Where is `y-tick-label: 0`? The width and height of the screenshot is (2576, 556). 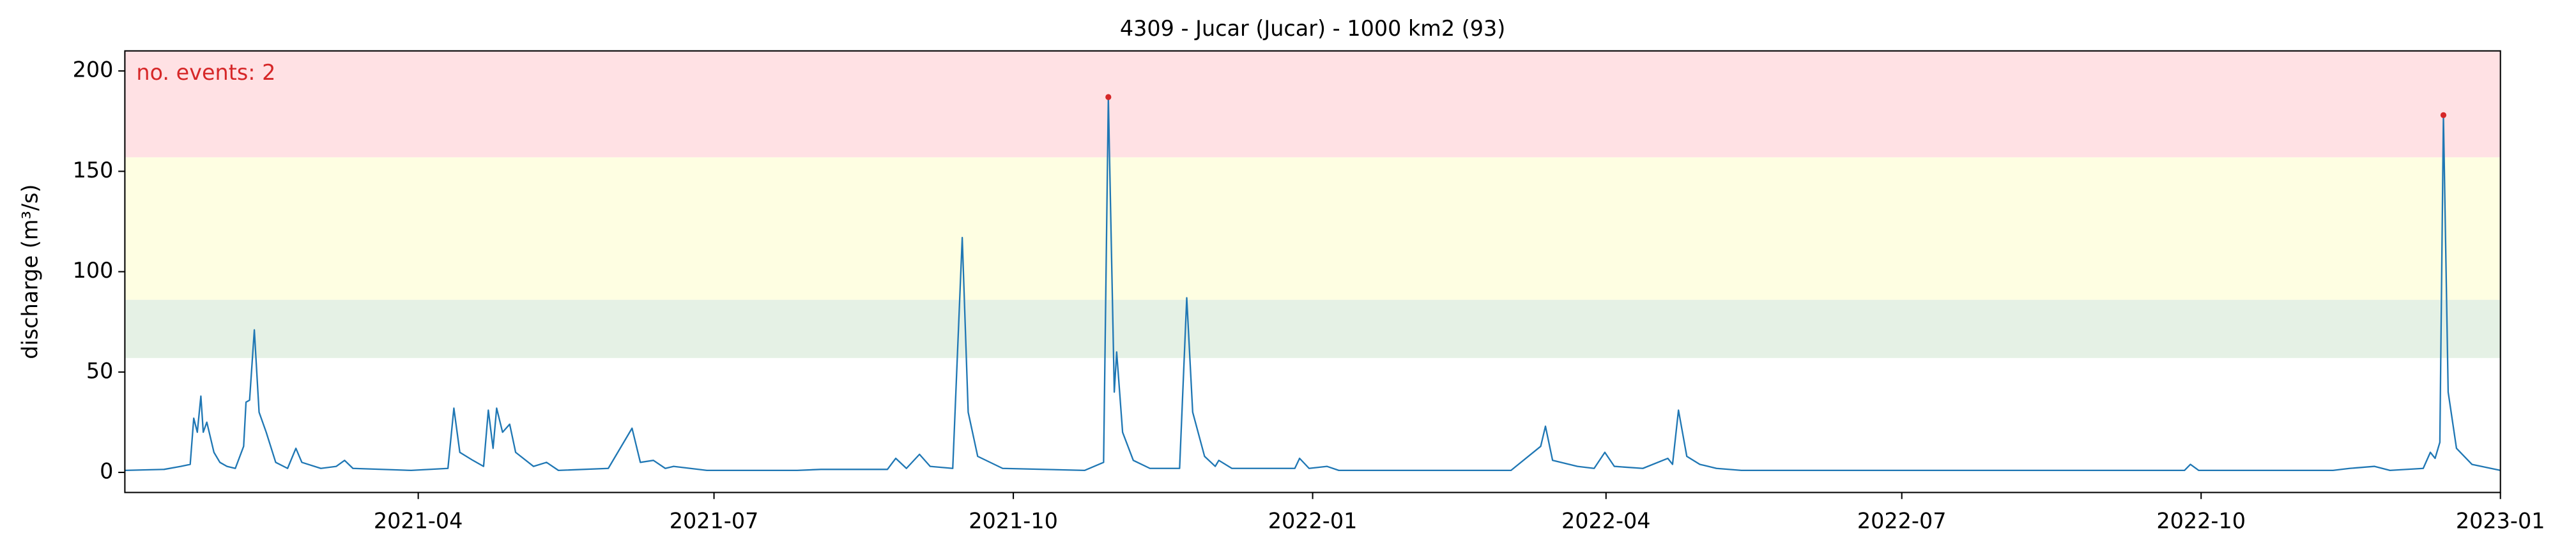 y-tick-label: 0 is located at coordinates (106, 471).